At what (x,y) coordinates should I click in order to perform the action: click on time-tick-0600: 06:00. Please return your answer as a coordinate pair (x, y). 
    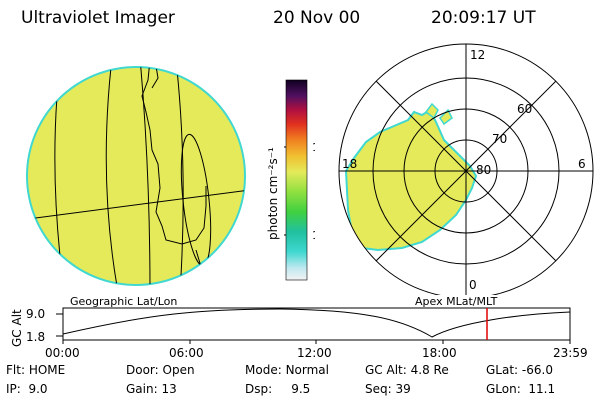
    Looking at the image, I should click on (186, 353).